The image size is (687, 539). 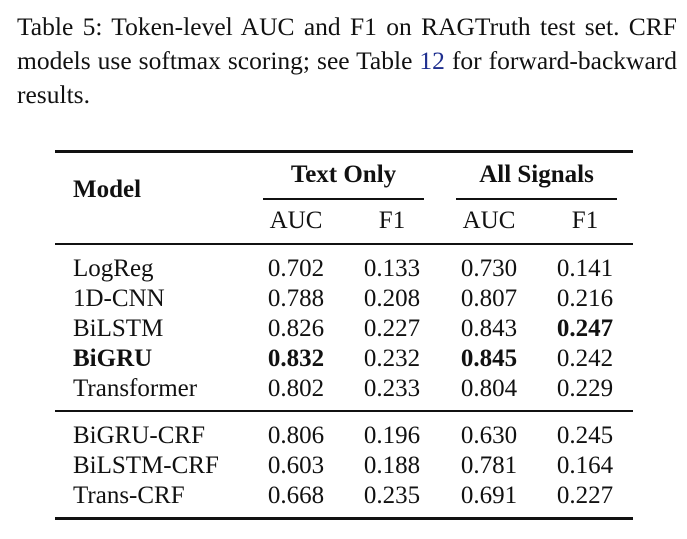 I want to click on table-cell: 0.807, so click(x=489, y=298).